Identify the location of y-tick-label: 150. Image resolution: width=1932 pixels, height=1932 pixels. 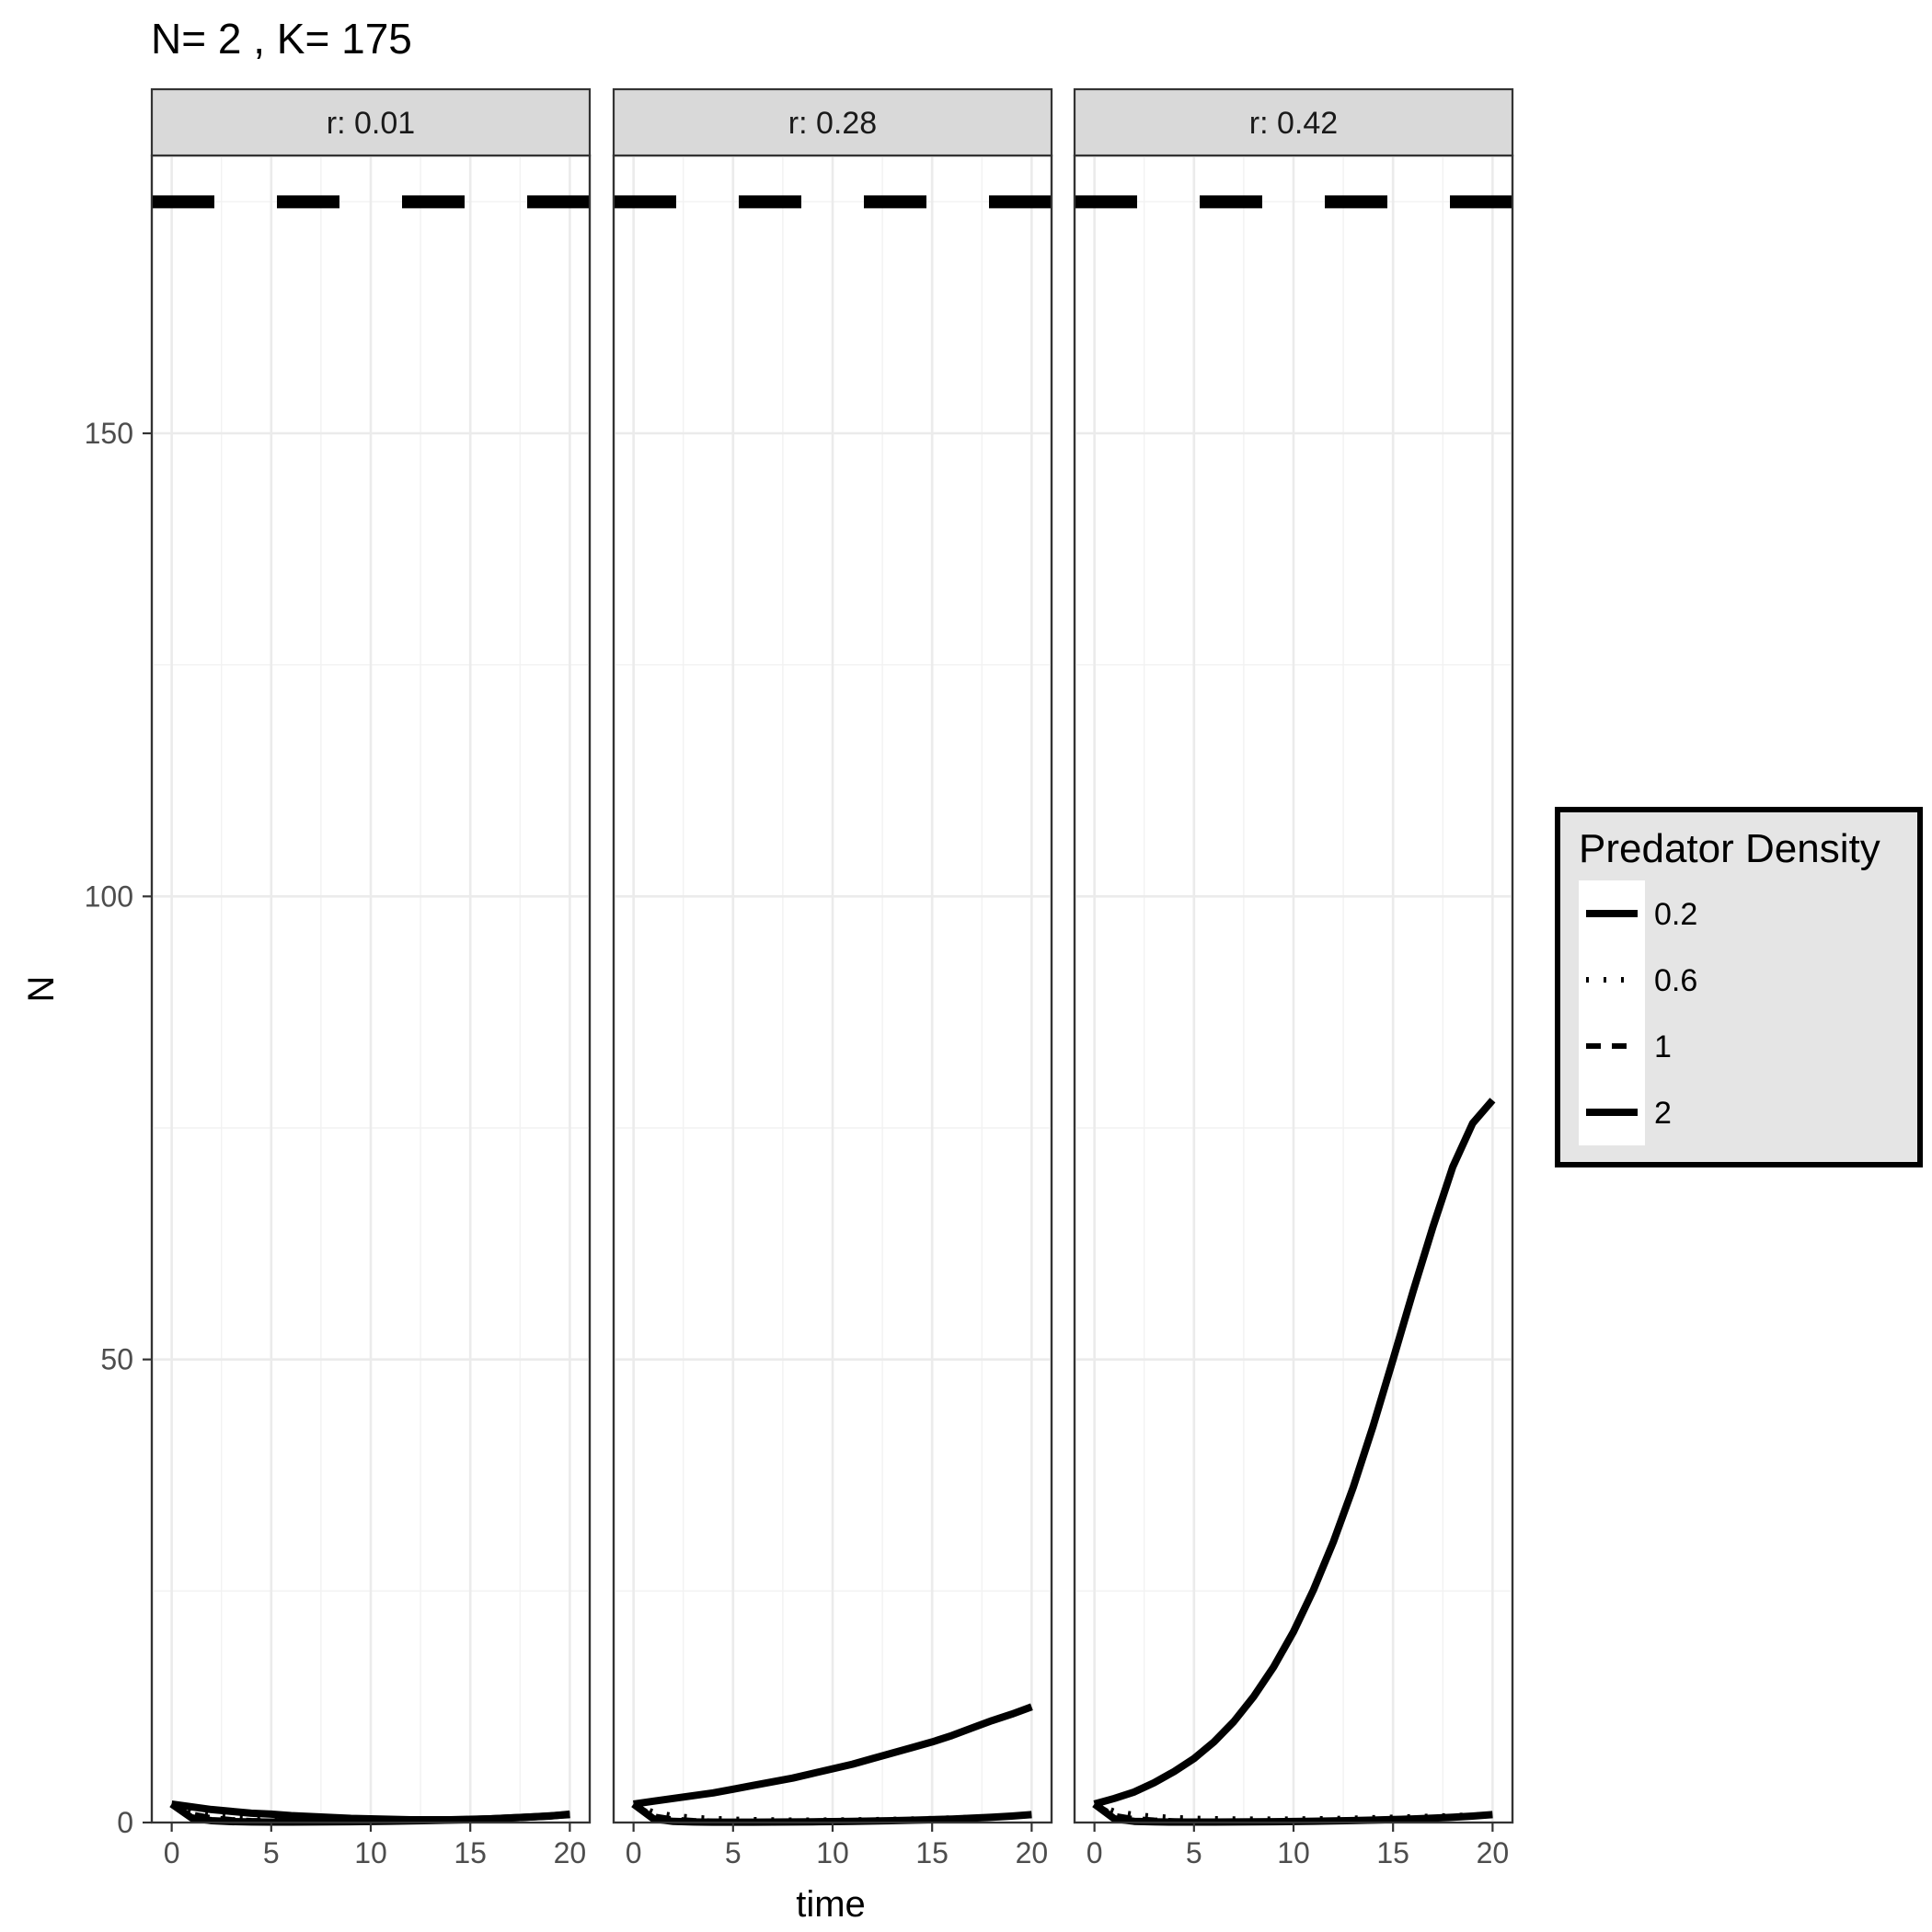
(109, 433).